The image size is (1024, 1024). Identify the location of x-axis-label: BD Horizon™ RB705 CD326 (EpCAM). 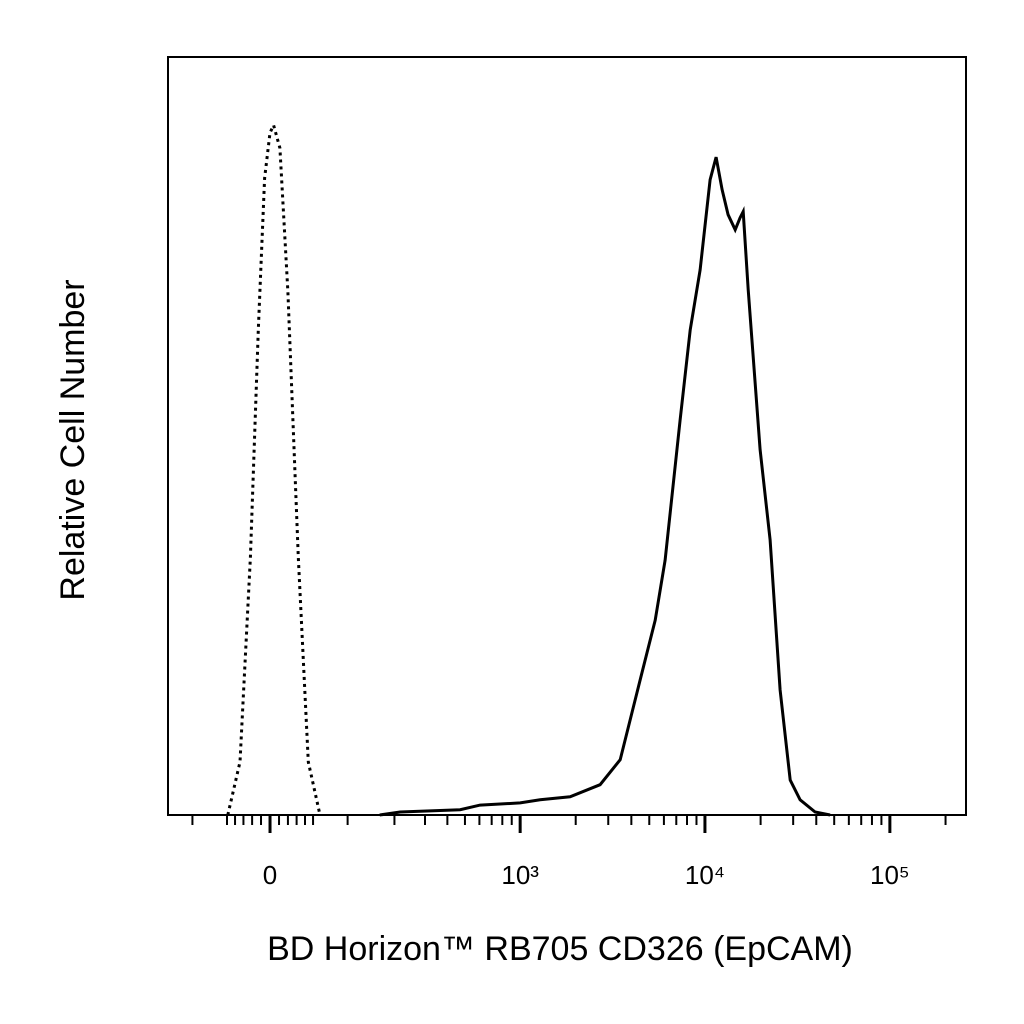
(560, 949).